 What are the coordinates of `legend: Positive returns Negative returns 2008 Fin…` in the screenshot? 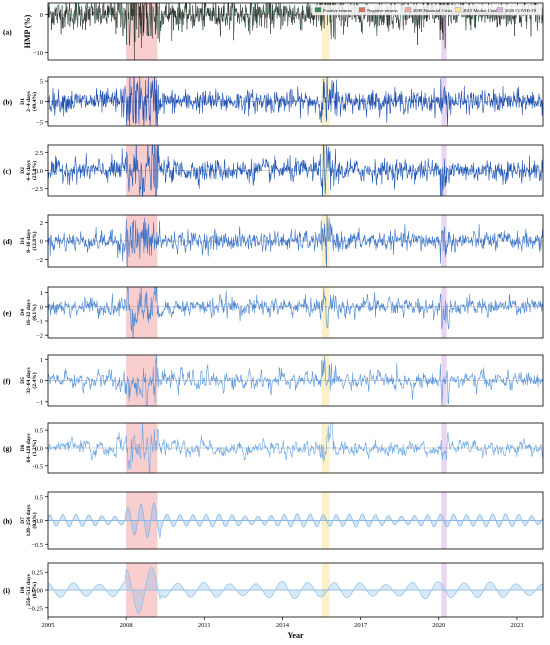 It's located at (427, 10).